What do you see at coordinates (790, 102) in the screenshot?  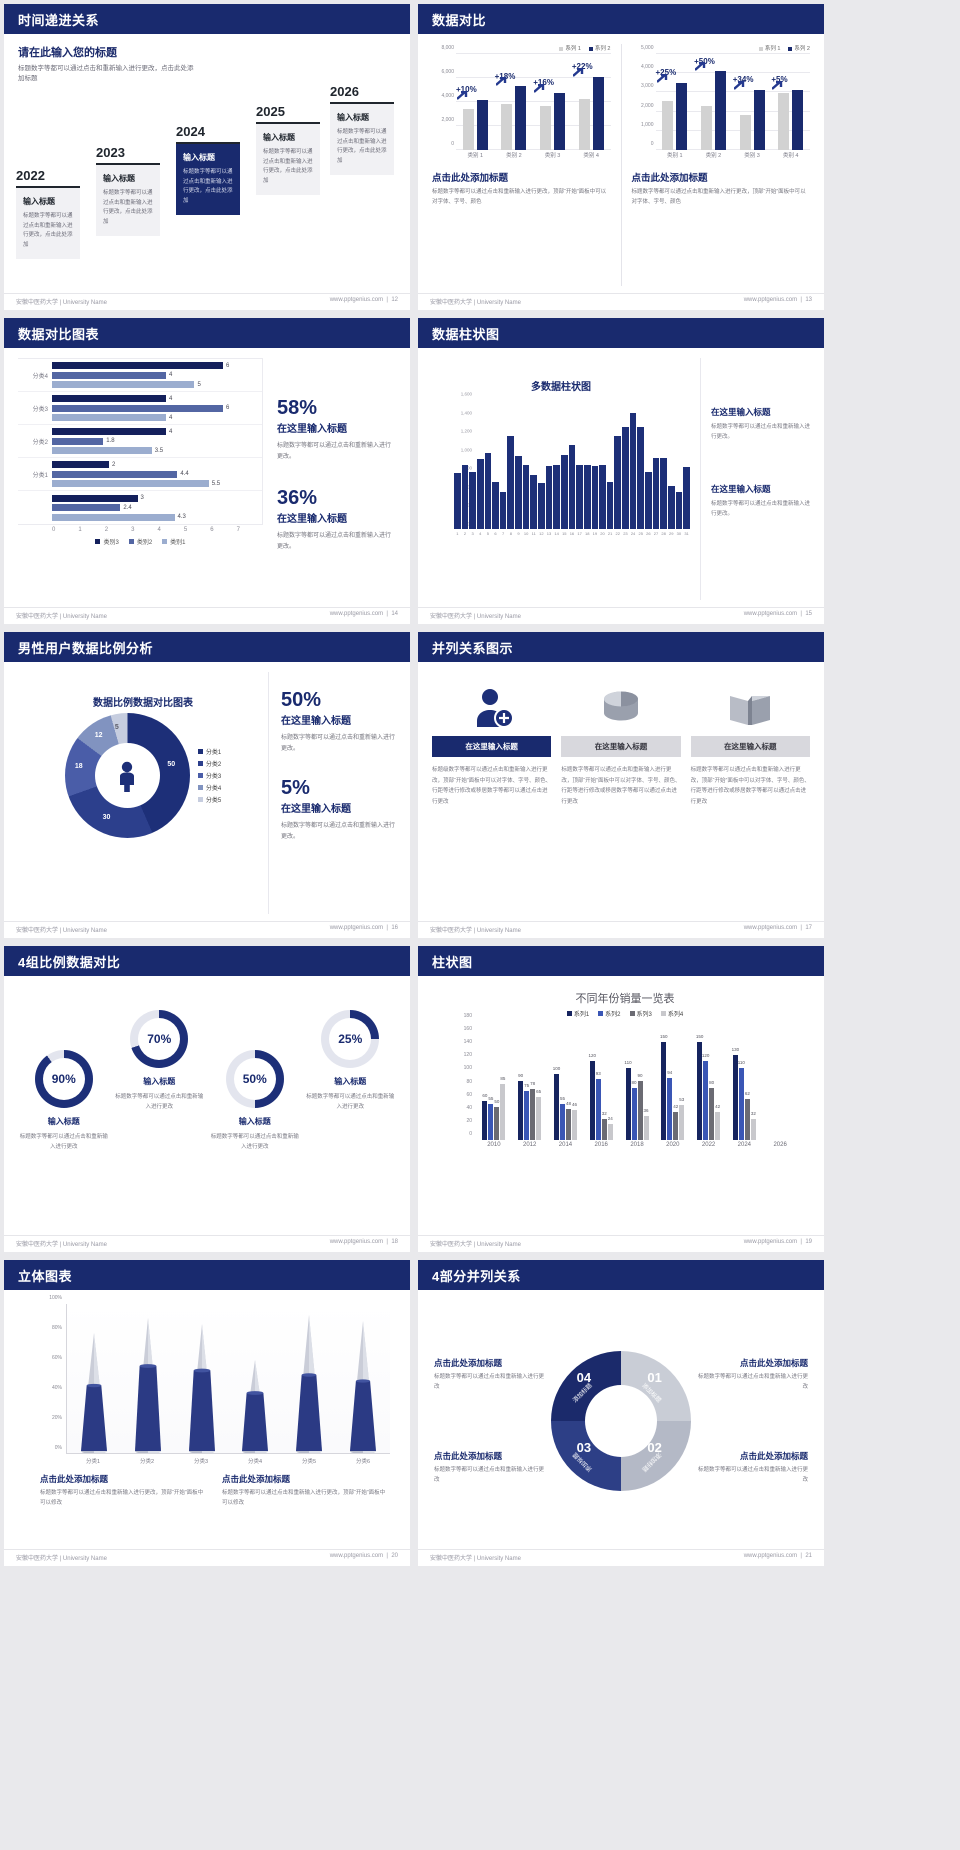 I see `bar-group: +5%` at bounding box center [790, 102].